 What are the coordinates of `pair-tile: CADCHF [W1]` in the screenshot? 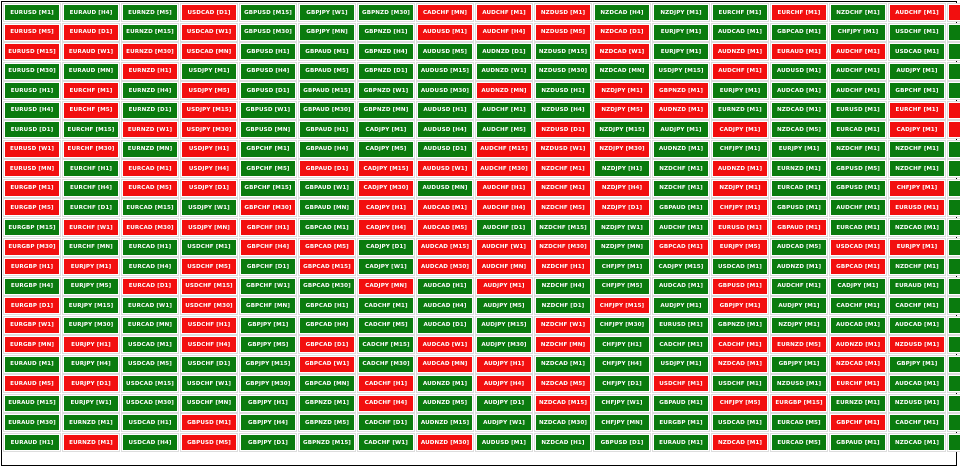 It's located at (386, 443).